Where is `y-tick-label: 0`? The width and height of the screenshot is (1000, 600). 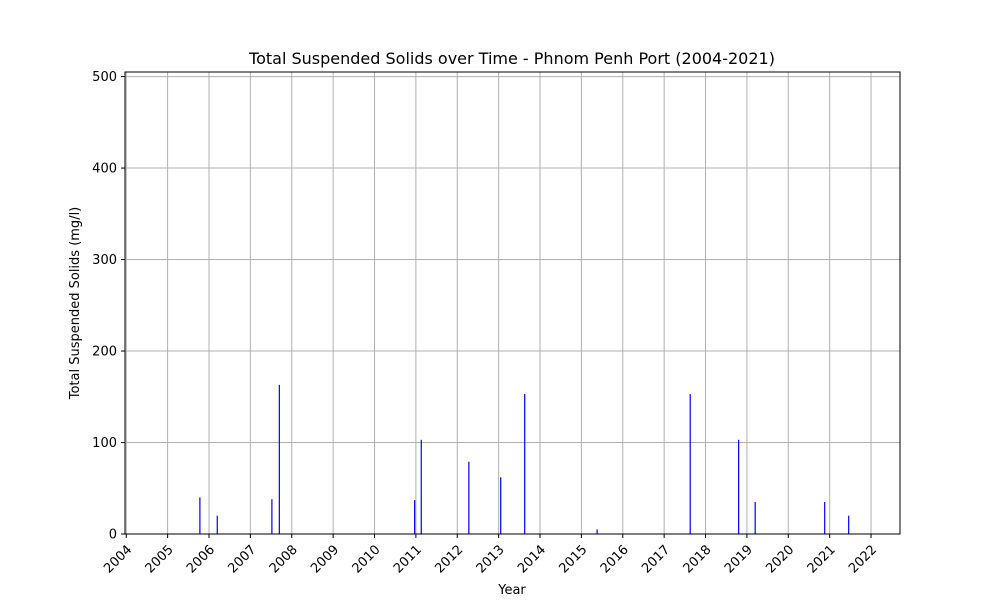 y-tick-label: 0 is located at coordinates (113, 535).